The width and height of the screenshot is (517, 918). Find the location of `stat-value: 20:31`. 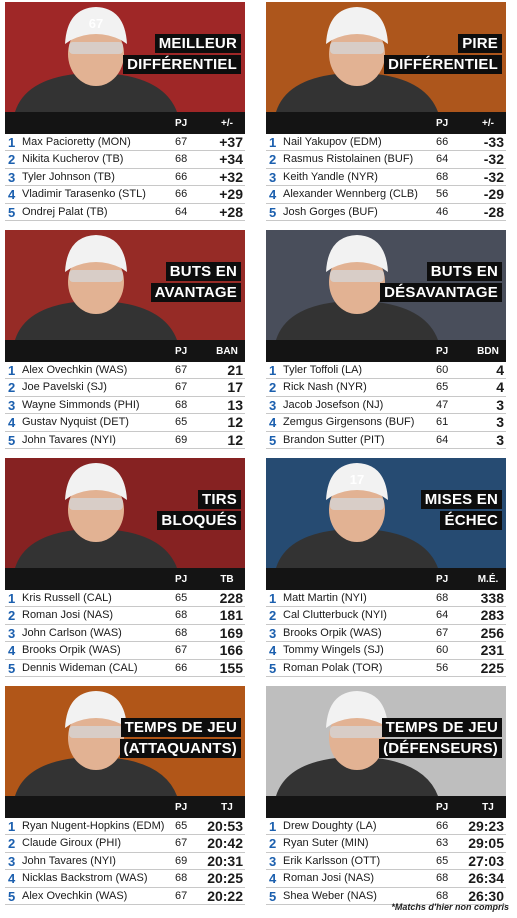

stat-value: 20:31 is located at coordinates (225, 860).